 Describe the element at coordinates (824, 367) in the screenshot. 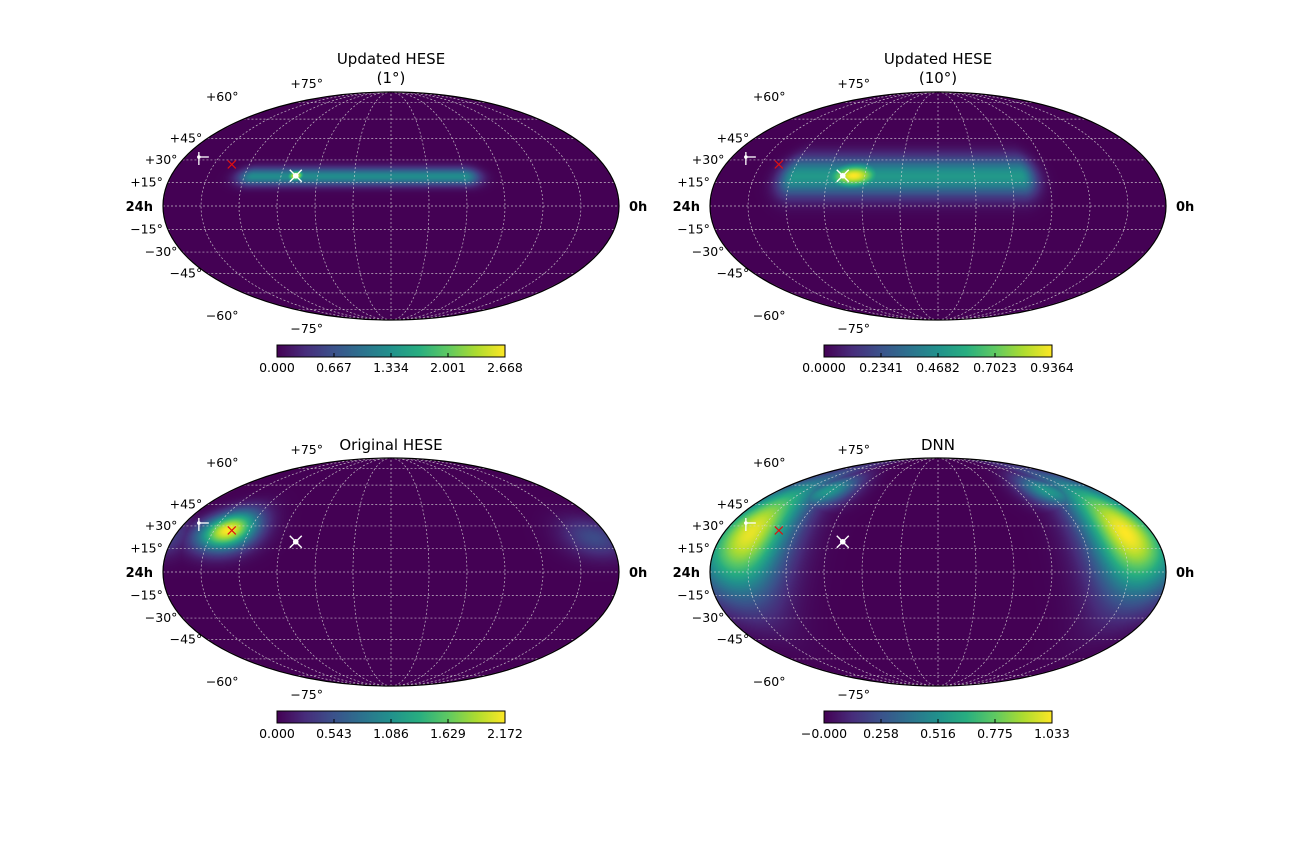

I see `colorbar-tick-label: 0.0000` at that location.